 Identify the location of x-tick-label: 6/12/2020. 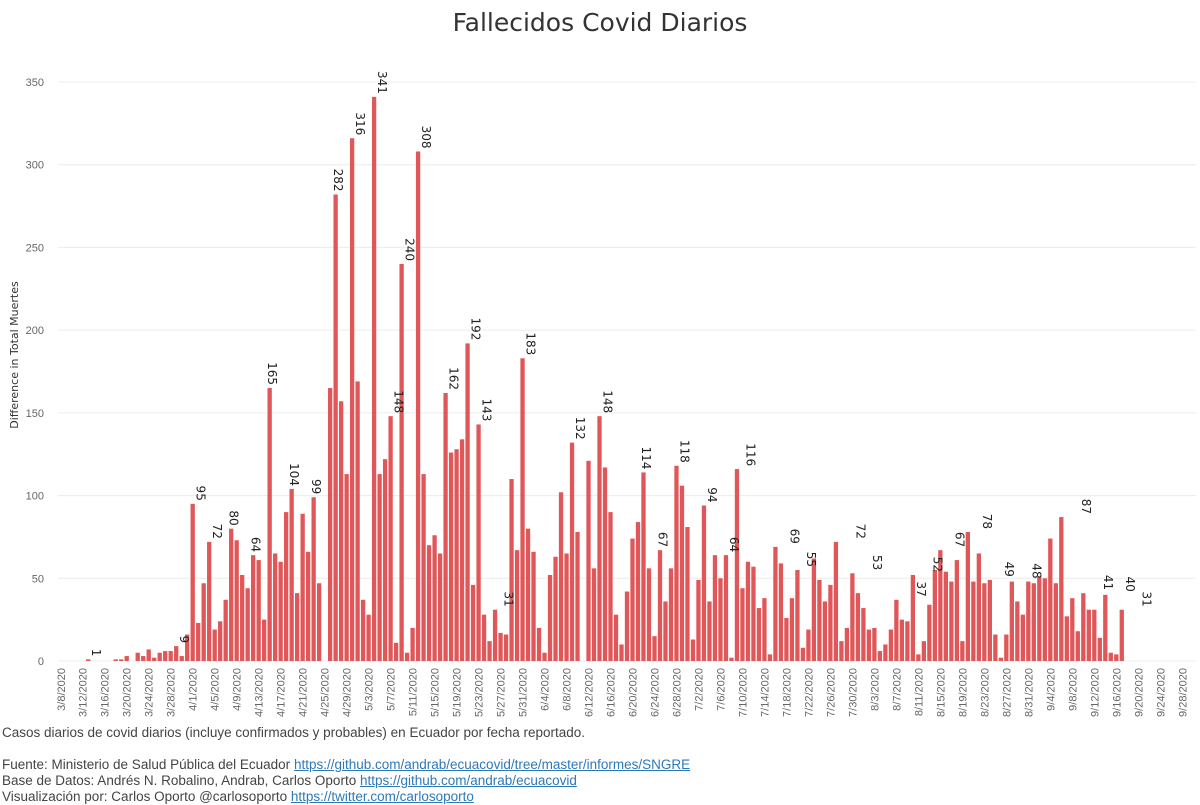
(590, 692).